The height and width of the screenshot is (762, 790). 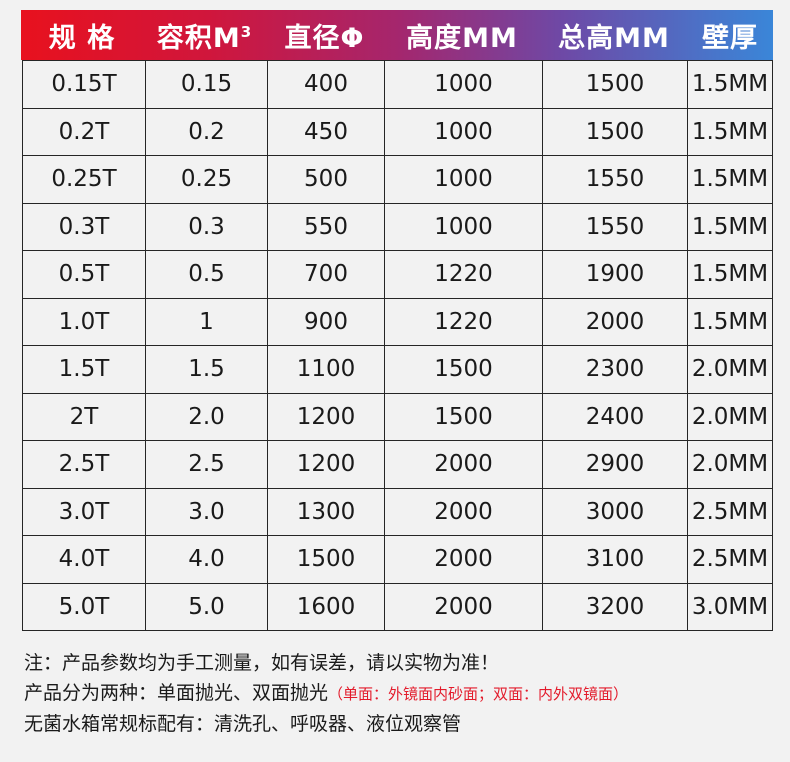 I want to click on table-row: 2.5T 2.5 1200 2000 2900 2.0MM, so click(x=397, y=464).